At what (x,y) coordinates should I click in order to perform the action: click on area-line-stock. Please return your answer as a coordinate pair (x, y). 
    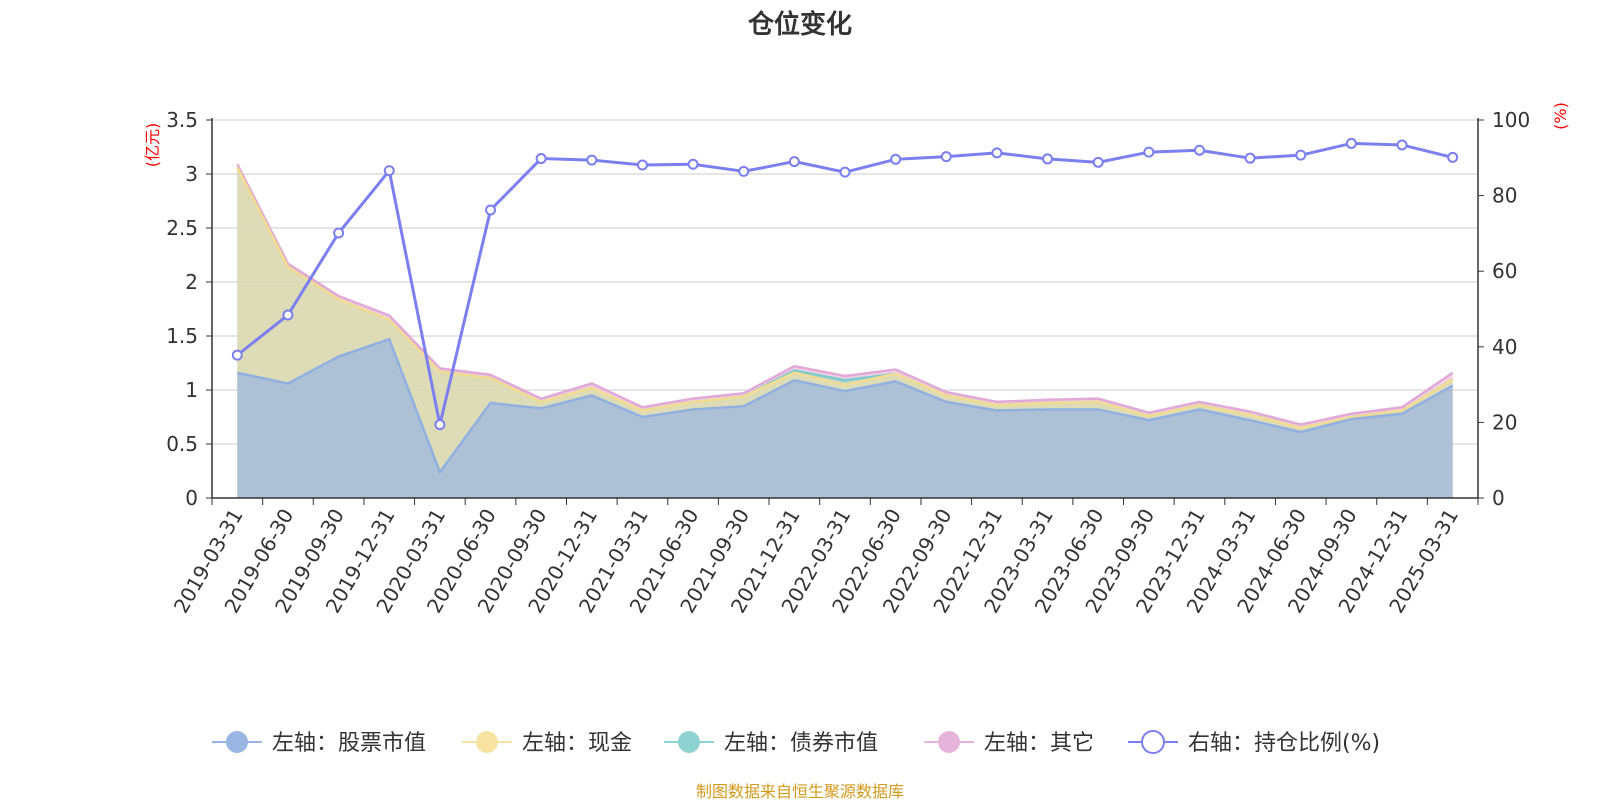
    Looking at the image, I should click on (845, 406).